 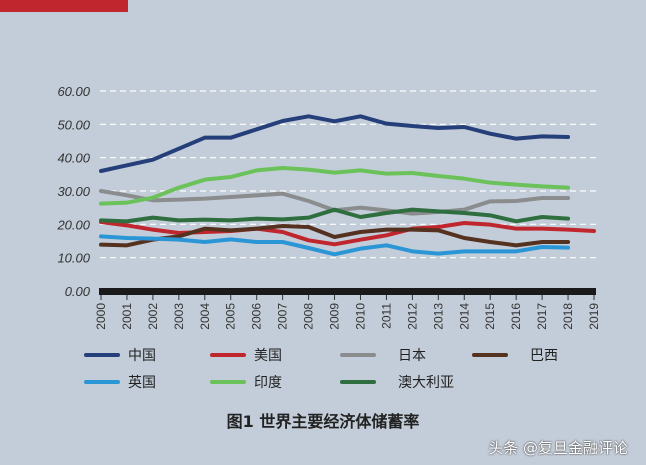 What do you see at coordinates (347, 291) in the screenshot?
I see `x-axis-bar` at bounding box center [347, 291].